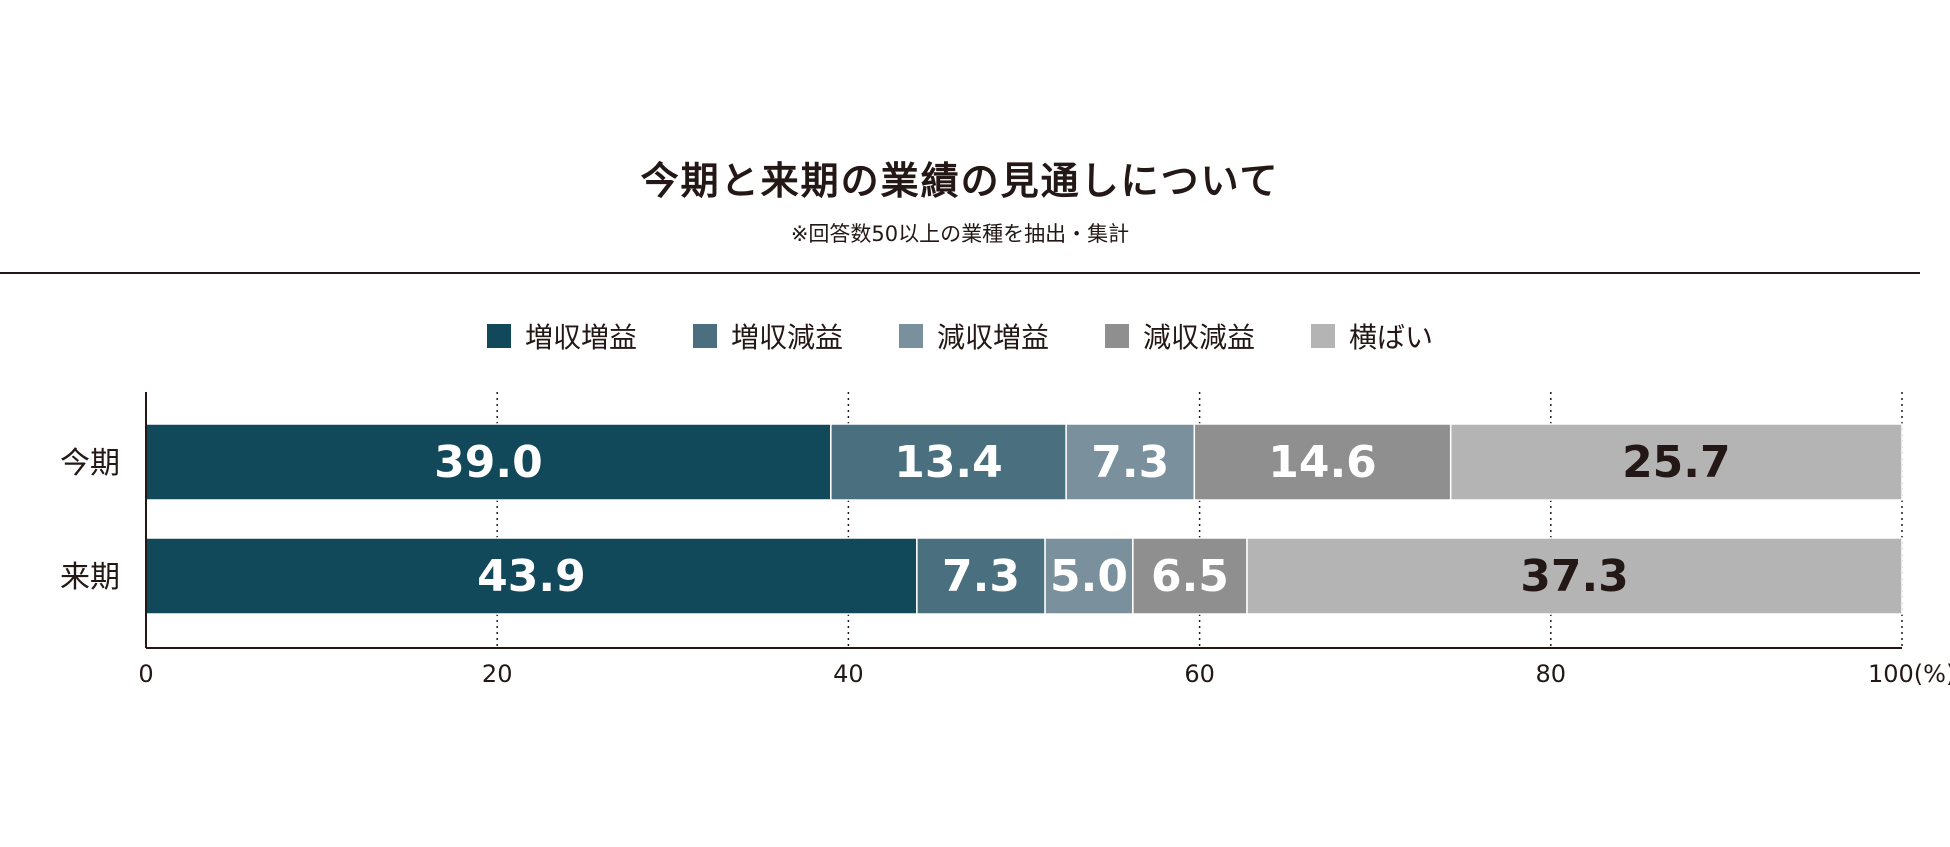  What do you see at coordinates (786, 337) in the screenshot?
I see `legend-label: 増収減益` at bounding box center [786, 337].